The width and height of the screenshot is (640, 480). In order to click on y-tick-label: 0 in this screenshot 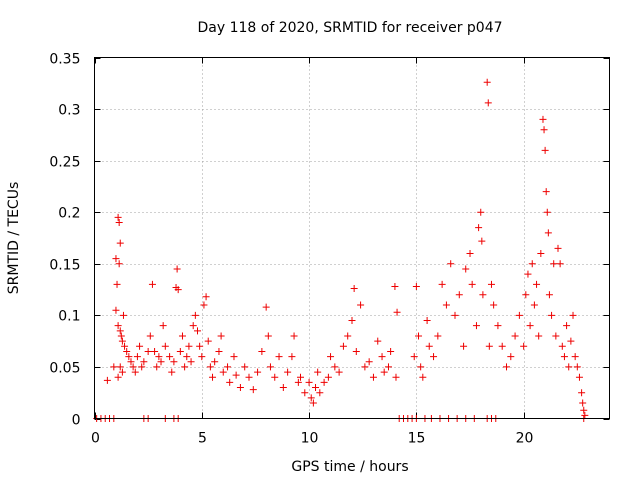, I will do `click(76, 421)`.